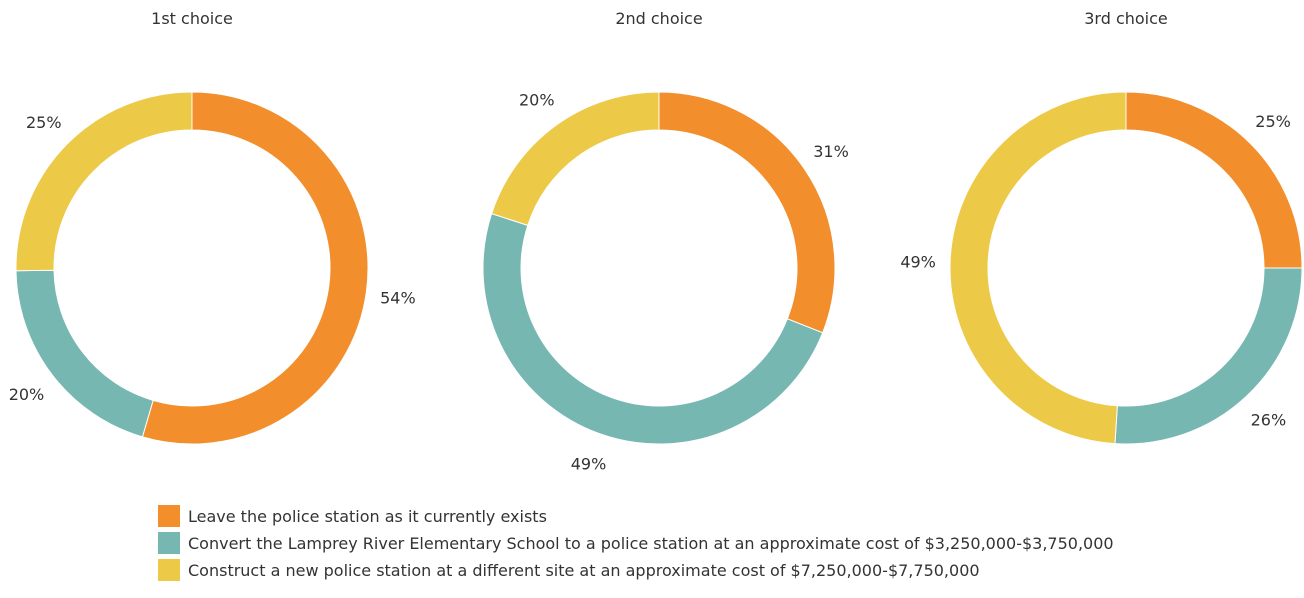 This screenshot has width=1304, height=598. What do you see at coordinates (1273, 121) in the screenshot?
I see `slice-label-leave: 25%` at bounding box center [1273, 121].